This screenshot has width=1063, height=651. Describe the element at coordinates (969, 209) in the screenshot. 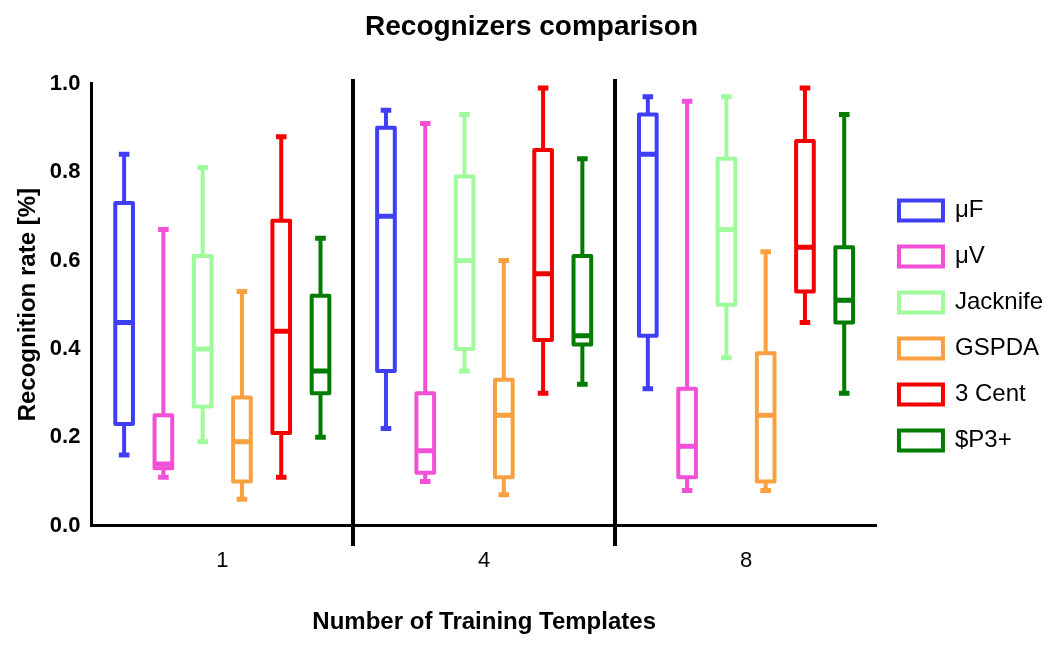

I see `legend-label: μF` at that location.